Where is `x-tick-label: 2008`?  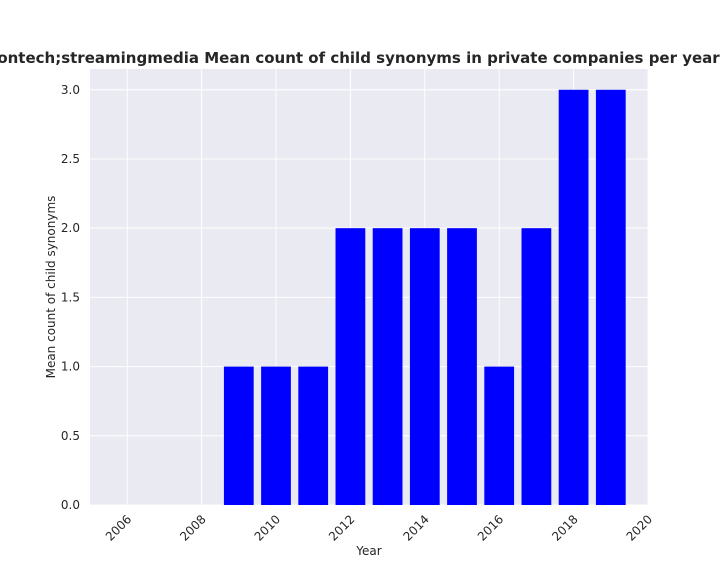 x-tick-label: 2008 is located at coordinates (192, 527).